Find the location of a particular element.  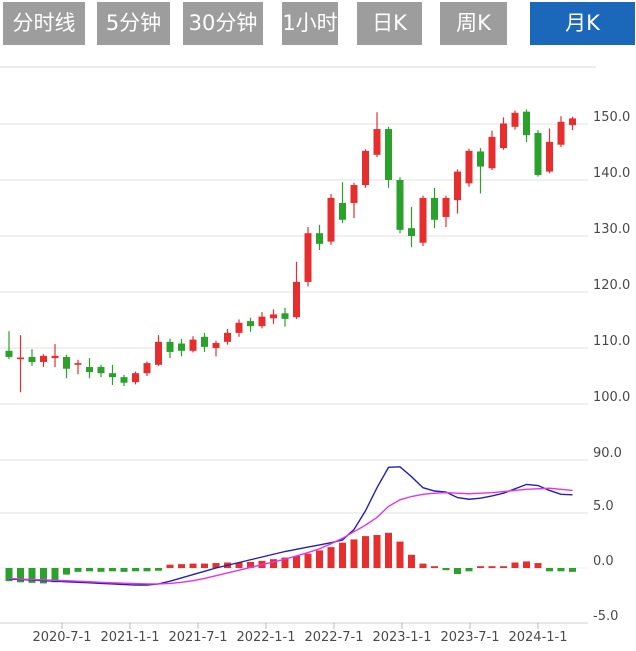

tab-weekly-k: 周K is located at coordinates (473, 23).